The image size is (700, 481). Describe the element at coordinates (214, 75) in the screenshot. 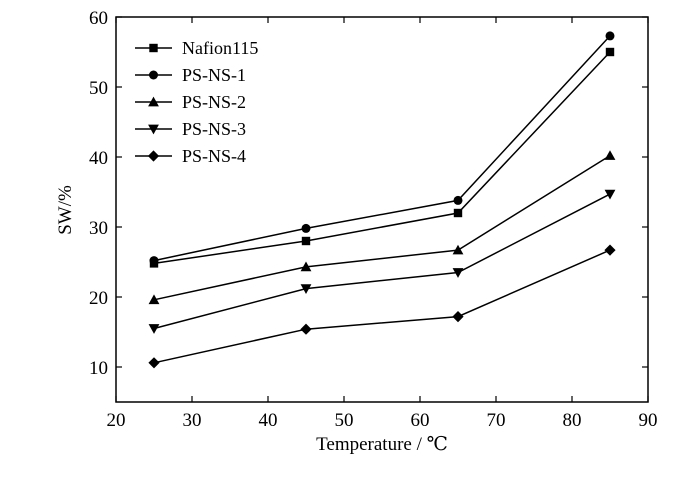

I see `legend-label: PS-NS-1` at that location.